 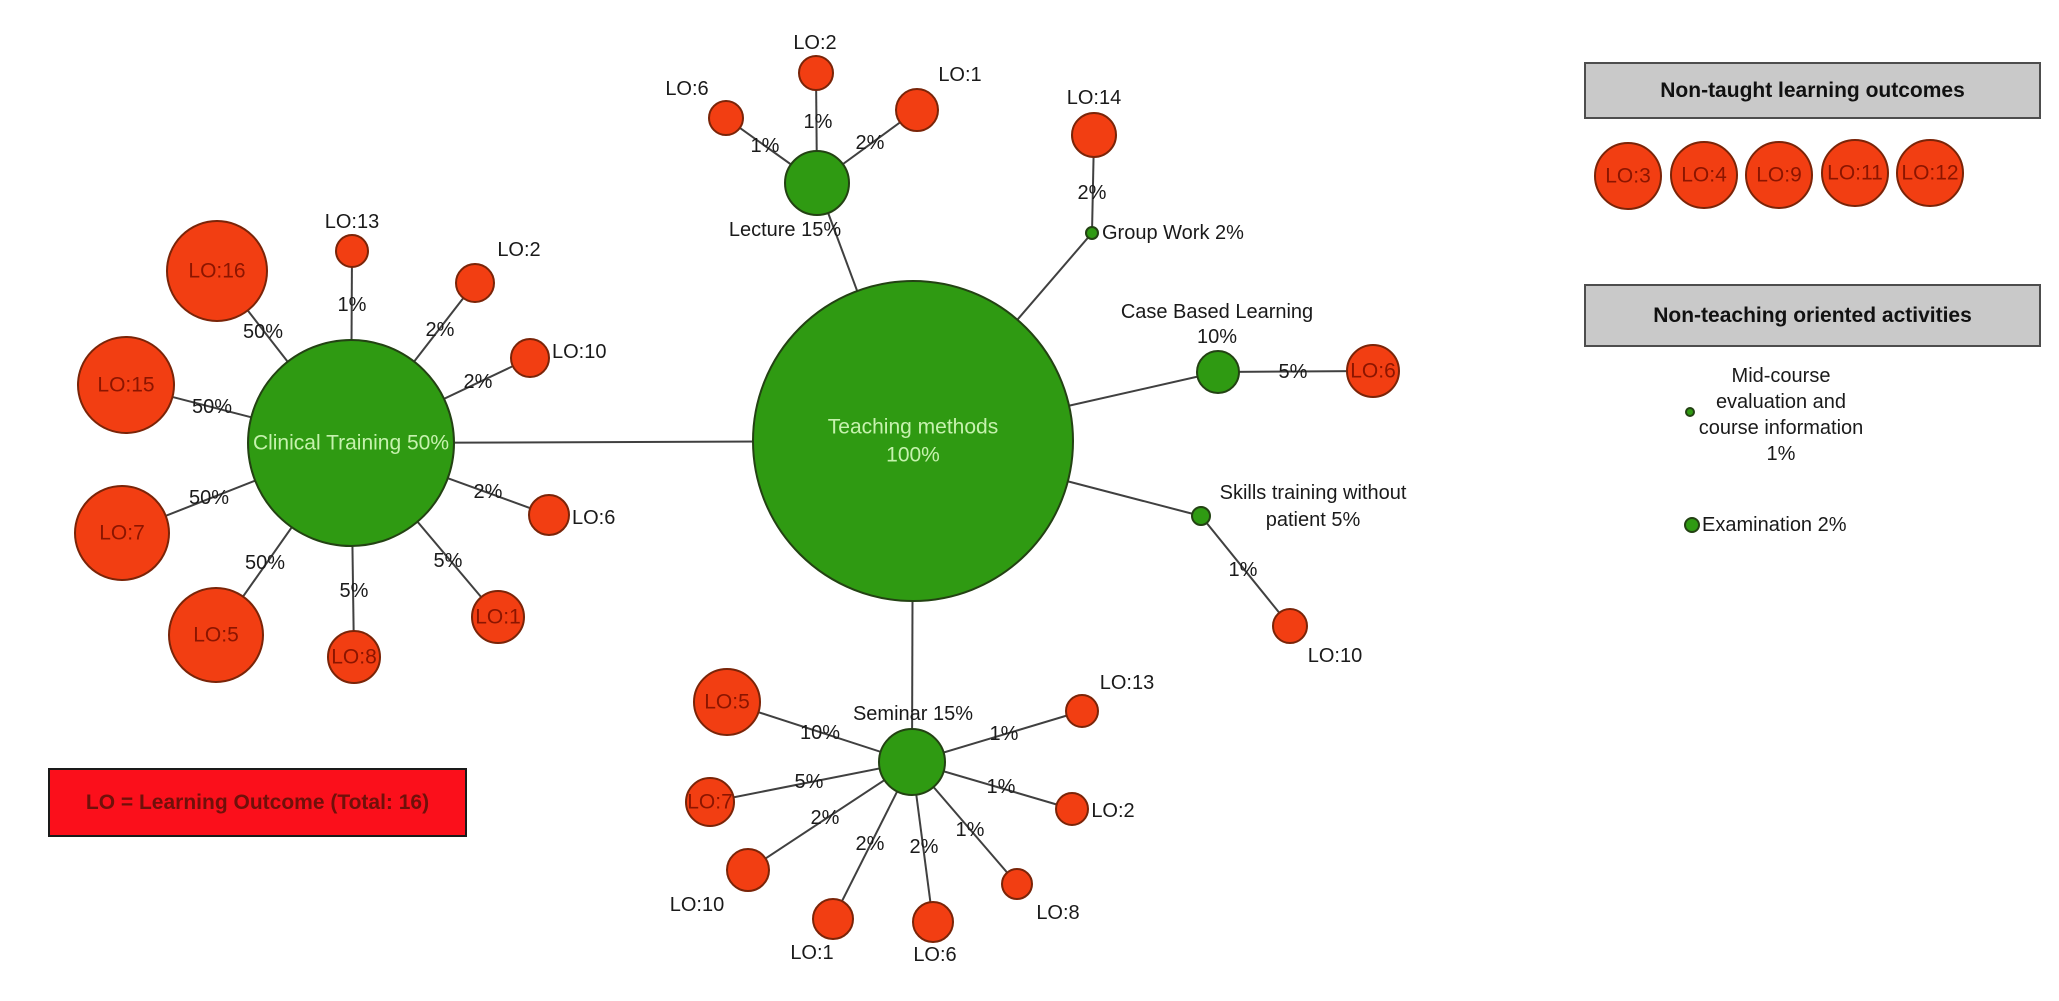 What do you see at coordinates (1057, 913) in the screenshot?
I see `seminar-lo8-label: LO:8` at bounding box center [1057, 913].